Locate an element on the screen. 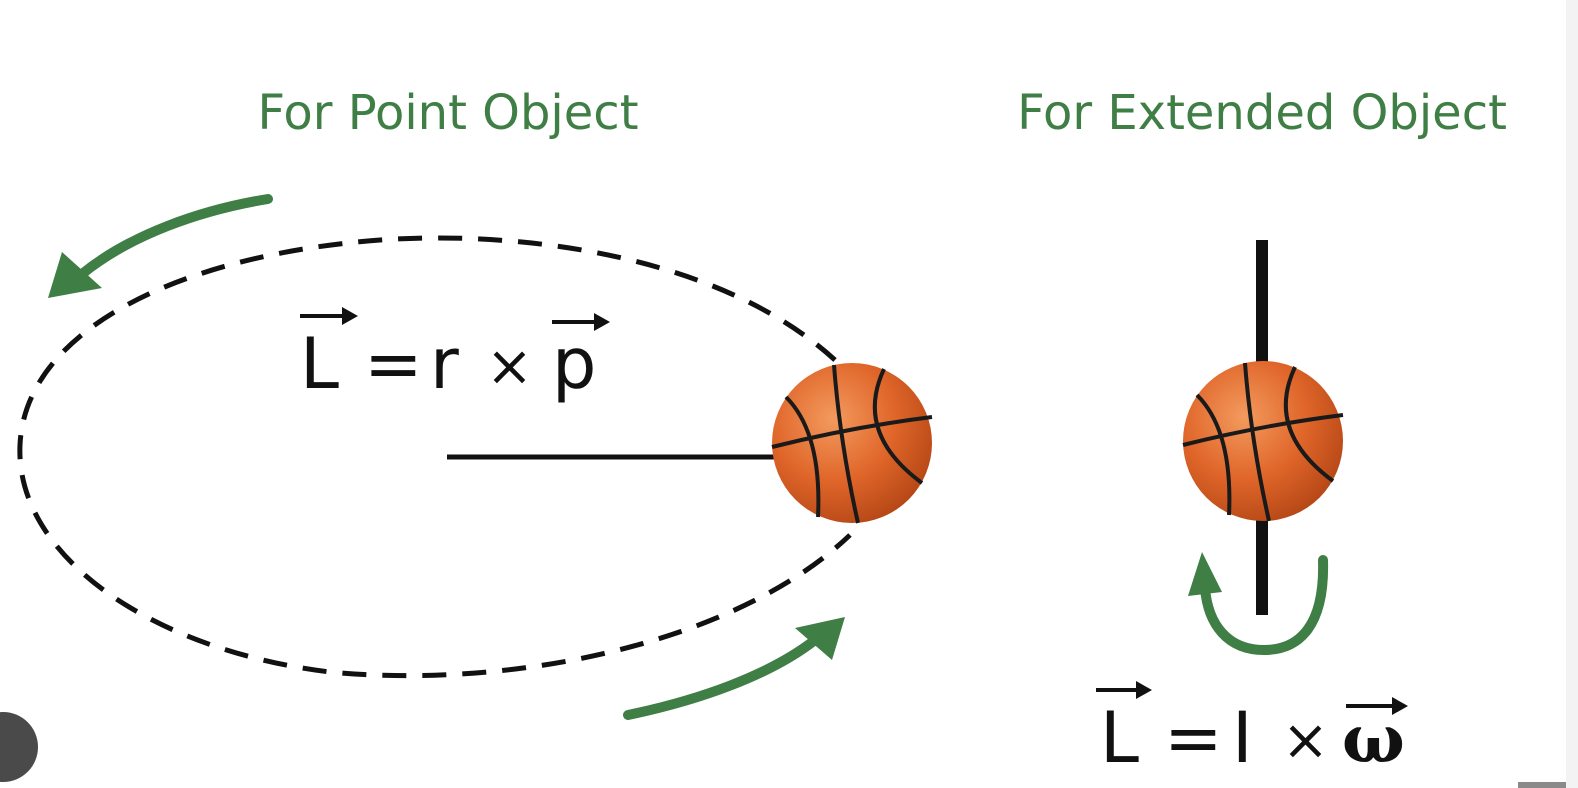 This screenshot has width=1578, height=788. extended-object-equation: L = I × ω is located at coordinates (1252, 730).